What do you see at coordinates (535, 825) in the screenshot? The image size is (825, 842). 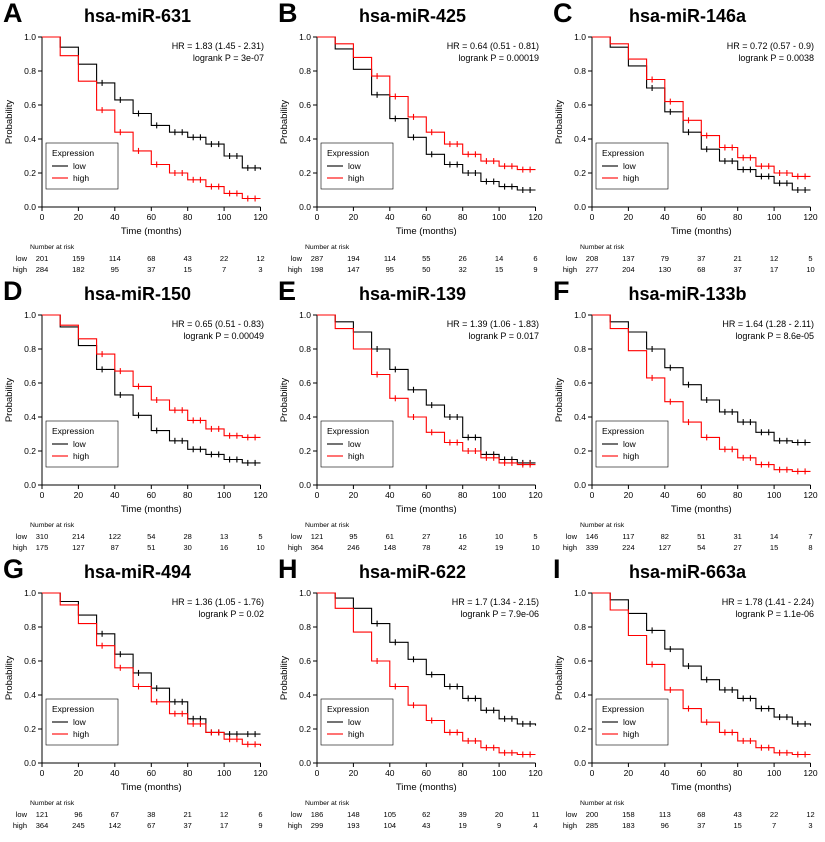 I see `svg-text: 4` at bounding box center [535, 825].